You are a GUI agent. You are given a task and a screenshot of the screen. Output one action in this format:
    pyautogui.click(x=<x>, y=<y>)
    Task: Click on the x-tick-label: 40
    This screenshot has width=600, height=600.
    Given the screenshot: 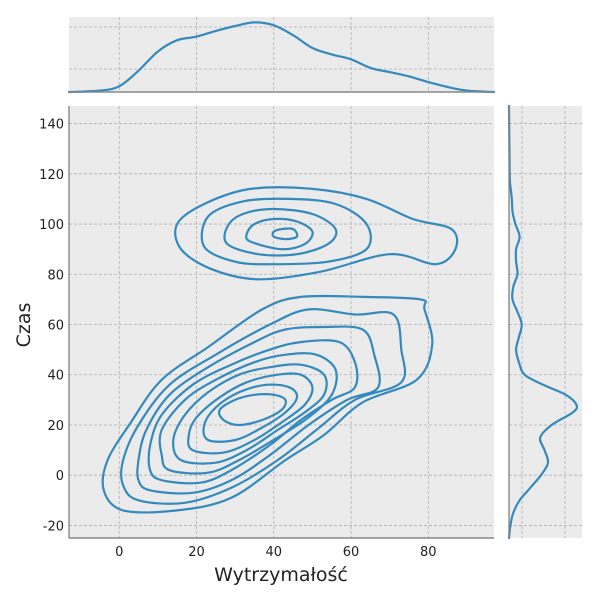 What is the action you would take?
    pyautogui.click(x=273, y=552)
    